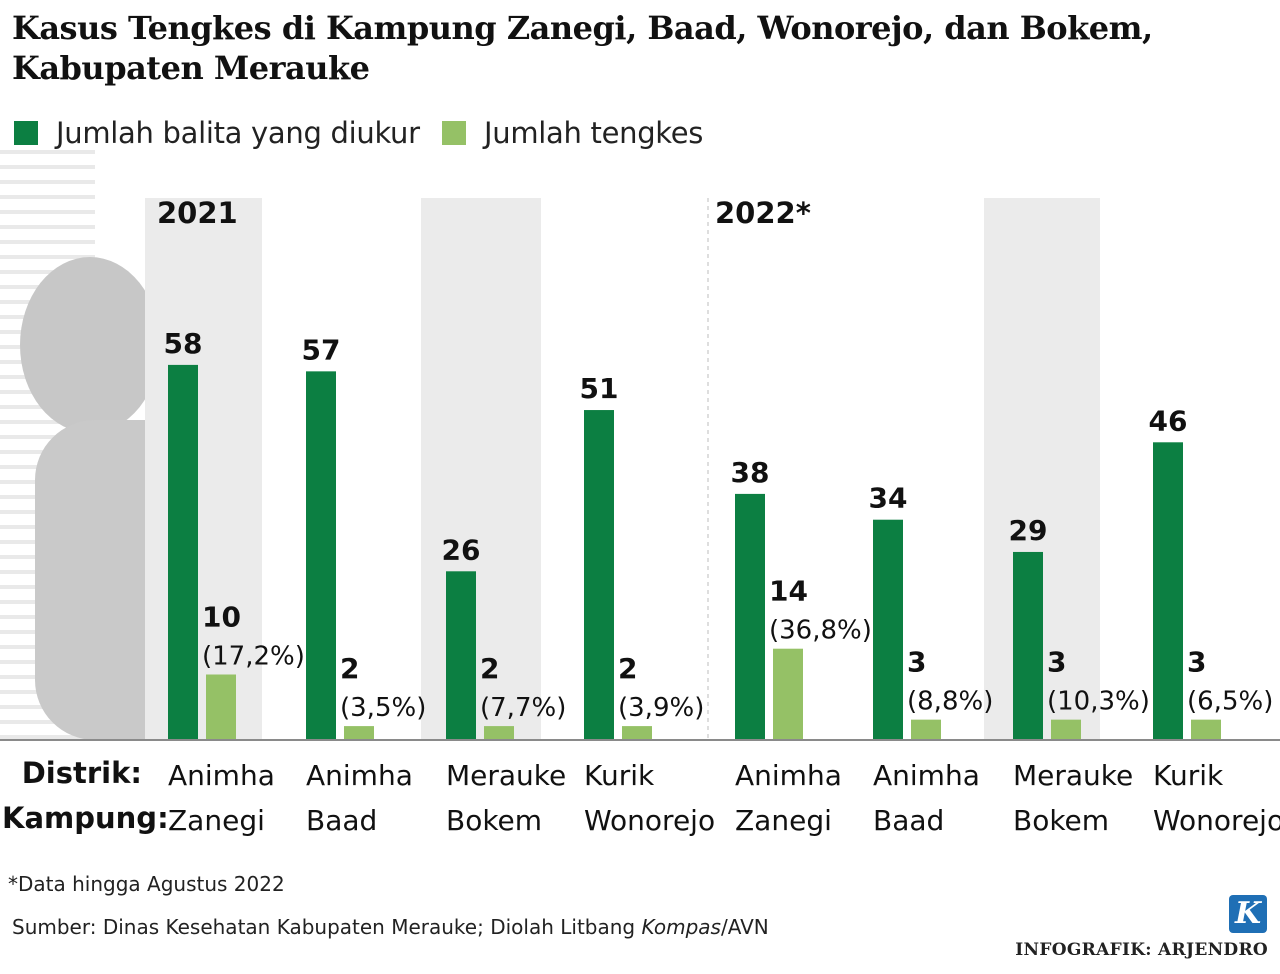 The height and width of the screenshot is (974, 1280). Describe the element at coordinates (1141, 950) in the screenshot. I see `credit: INFOGRAFIK: ARJENDRO` at that location.